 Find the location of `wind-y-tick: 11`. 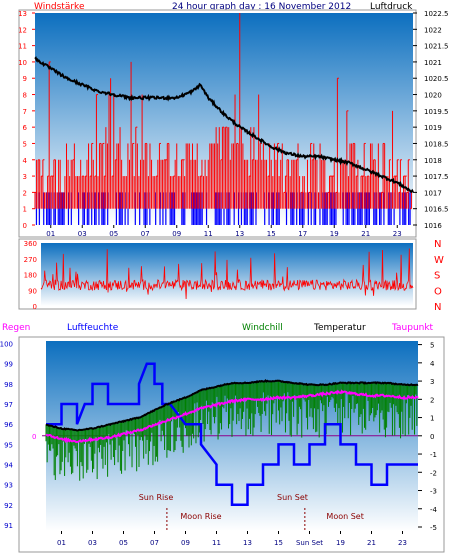

wind-y-tick: 11 is located at coordinates (22, 47).